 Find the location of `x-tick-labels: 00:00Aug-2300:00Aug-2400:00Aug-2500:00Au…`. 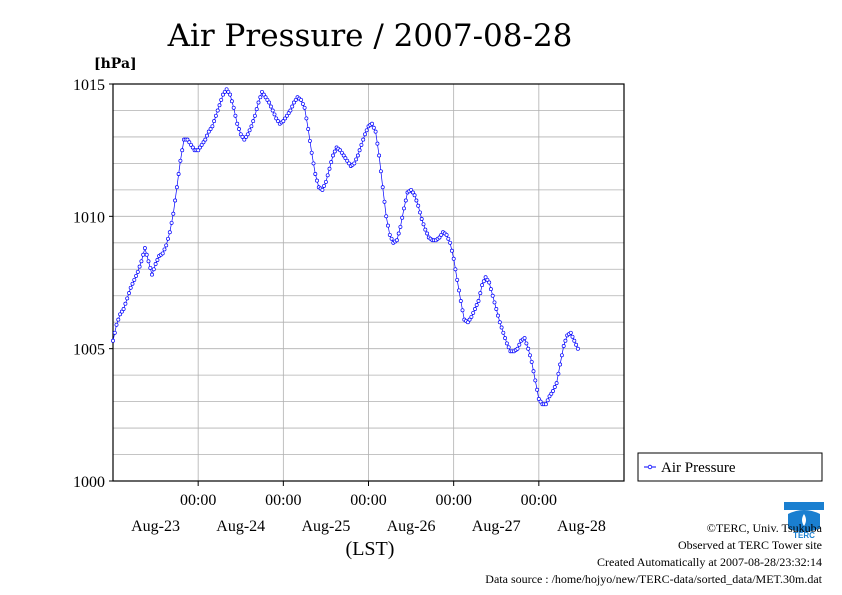

x-tick-labels: 00:00Aug-2300:00Aug-2400:00Aug-2500:00Au… is located at coordinates (368, 513).